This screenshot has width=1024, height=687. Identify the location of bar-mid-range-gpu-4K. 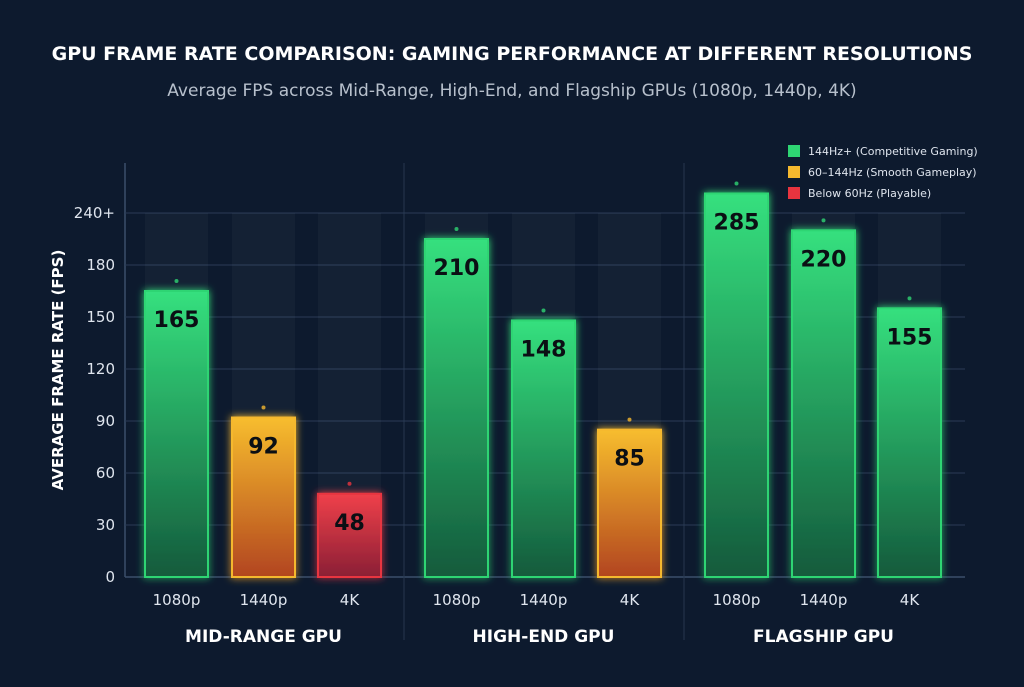
(349, 535).